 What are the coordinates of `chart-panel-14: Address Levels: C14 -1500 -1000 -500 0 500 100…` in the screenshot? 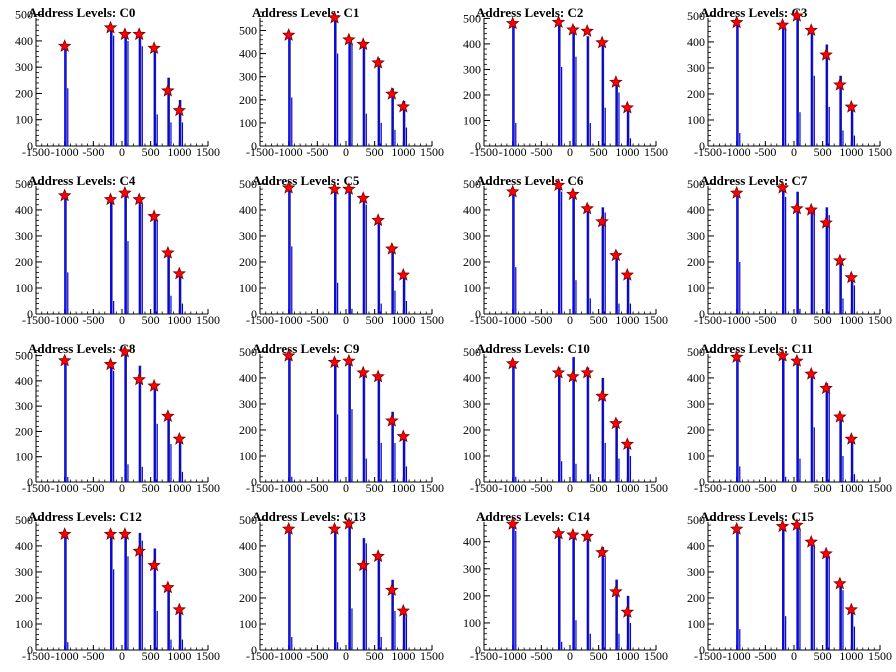 It's located at (565, 586).